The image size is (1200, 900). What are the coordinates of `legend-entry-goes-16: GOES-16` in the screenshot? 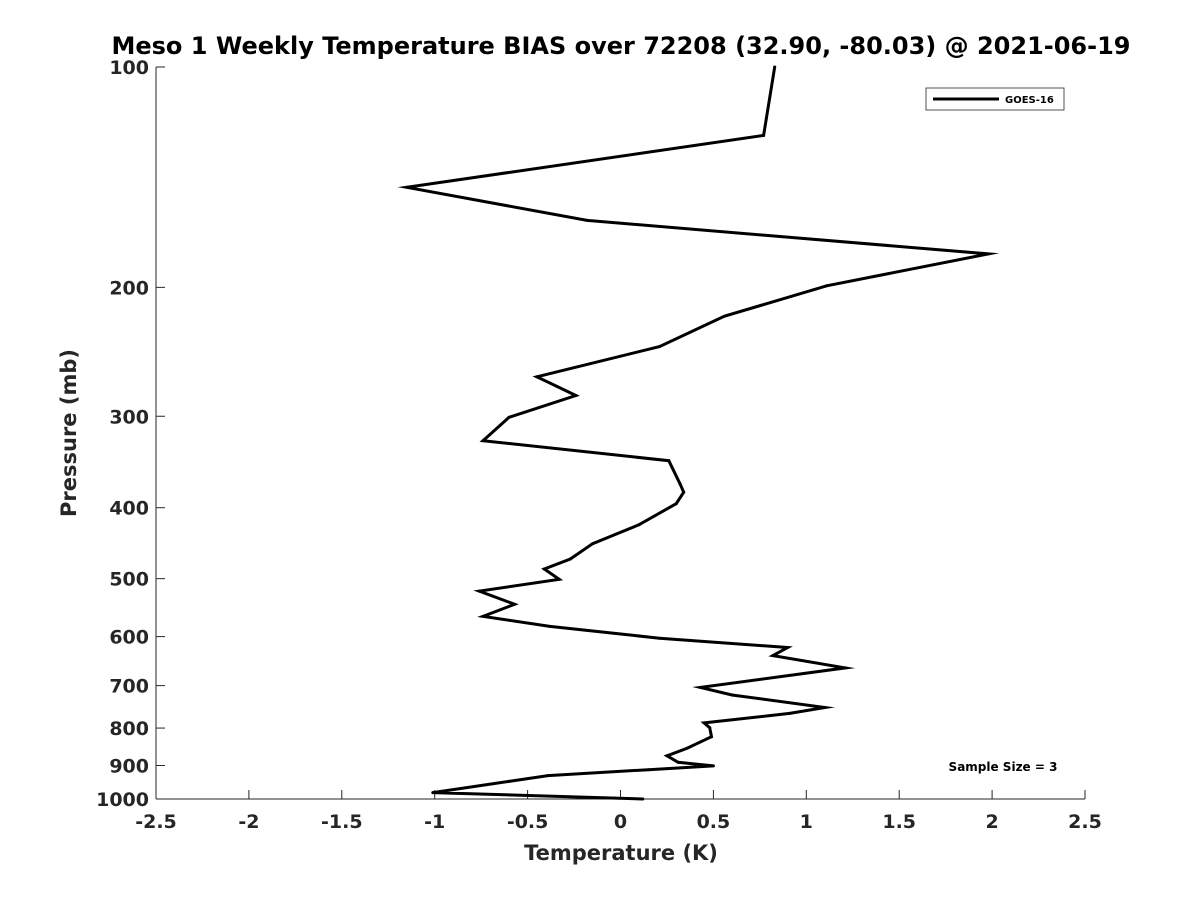 It's located at (1029, 100).